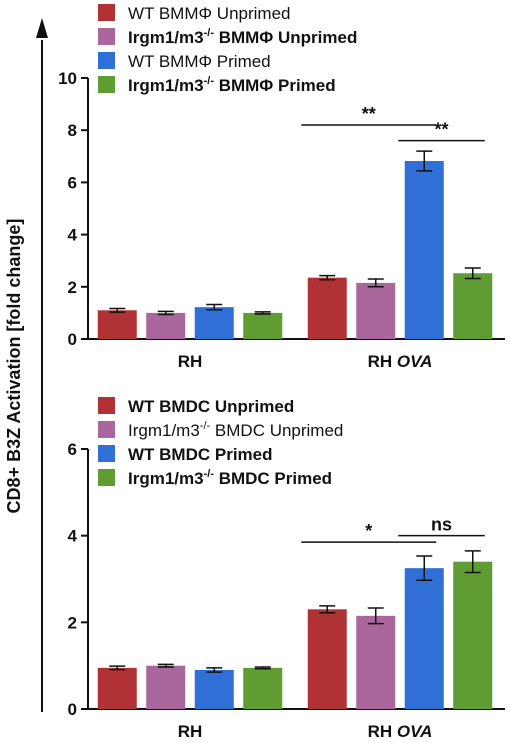  What do you see at coordinates (273, 478) in the screenshot?
I see `legend-label-rest: BMDC Primed` at bounding box center [273, 478].